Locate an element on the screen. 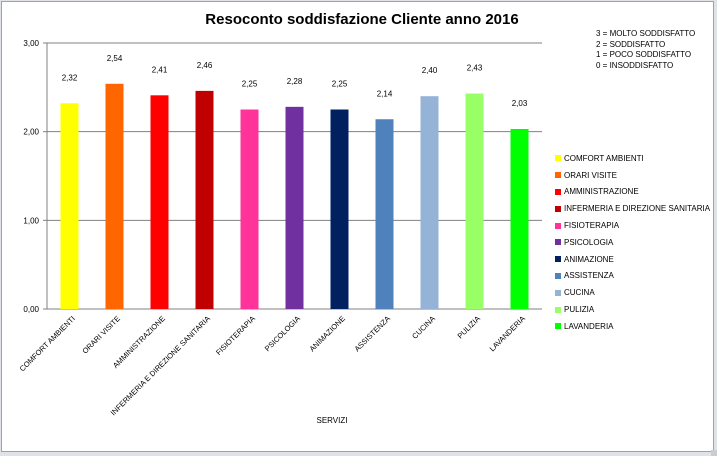 This screenshot has width=717, height=456. data-label: 2,28 is located at coordinates (295, 81).